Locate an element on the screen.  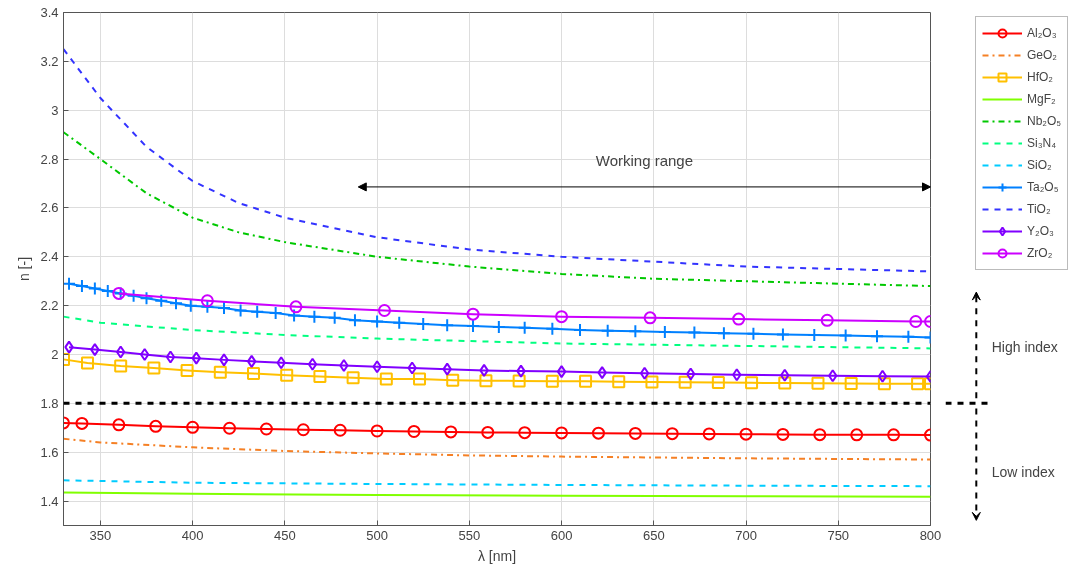
legend-label: MgF₂ is located at coordinates (1041, 99).